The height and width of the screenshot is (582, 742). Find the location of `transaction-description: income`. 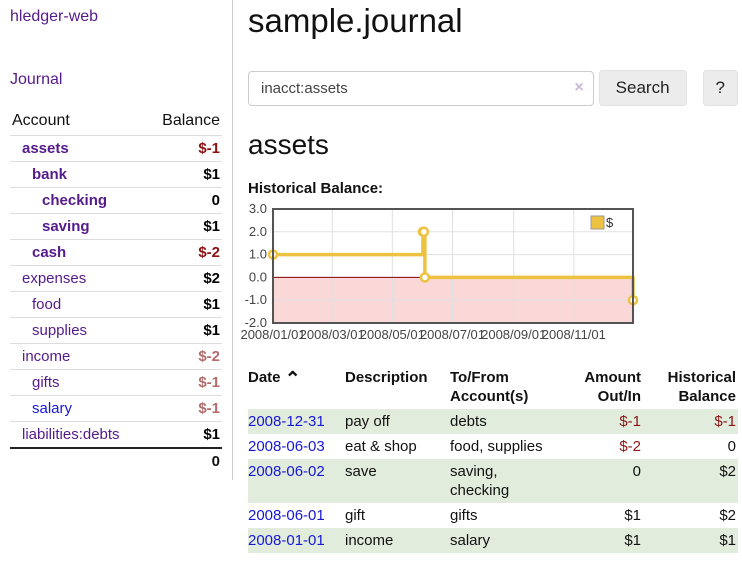

transaction-description: income is located at coordinates (369, 540).